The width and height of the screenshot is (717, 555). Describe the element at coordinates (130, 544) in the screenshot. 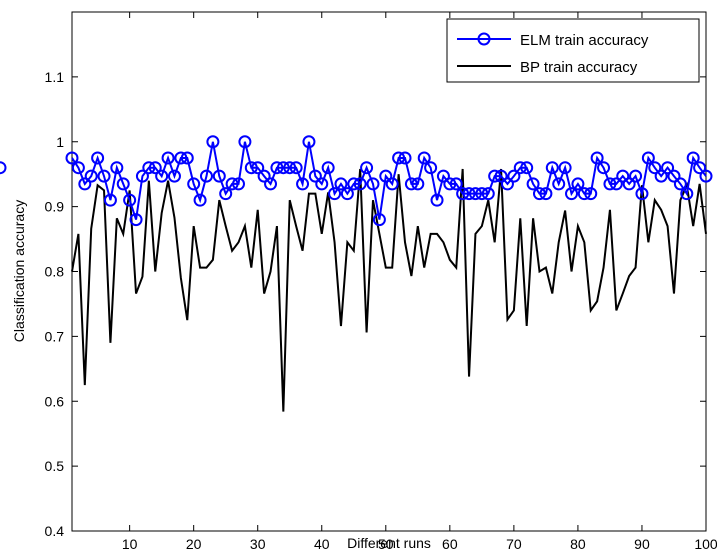

I see `x-tick-label: 10` at that location.